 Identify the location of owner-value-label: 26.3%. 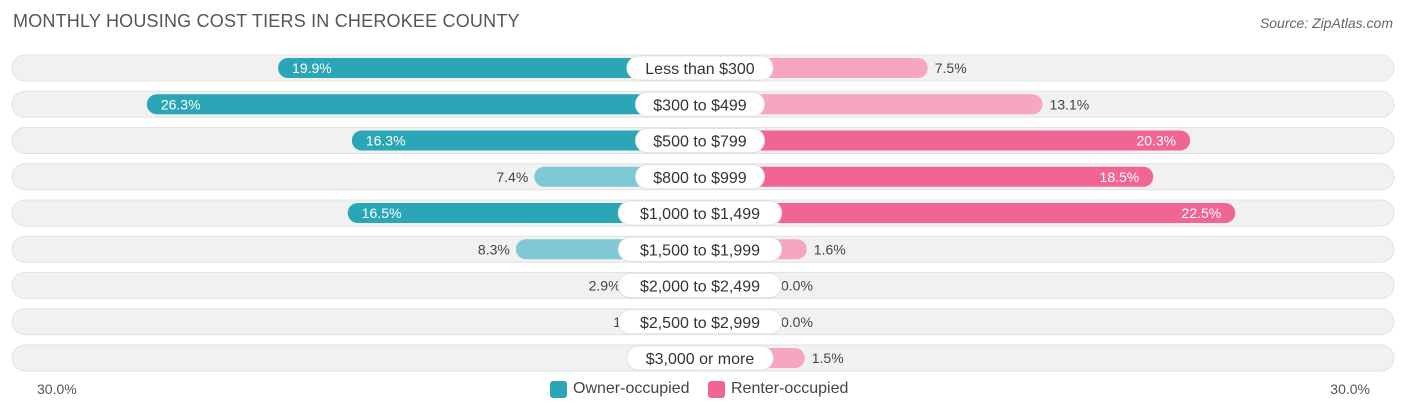
(181, 104).